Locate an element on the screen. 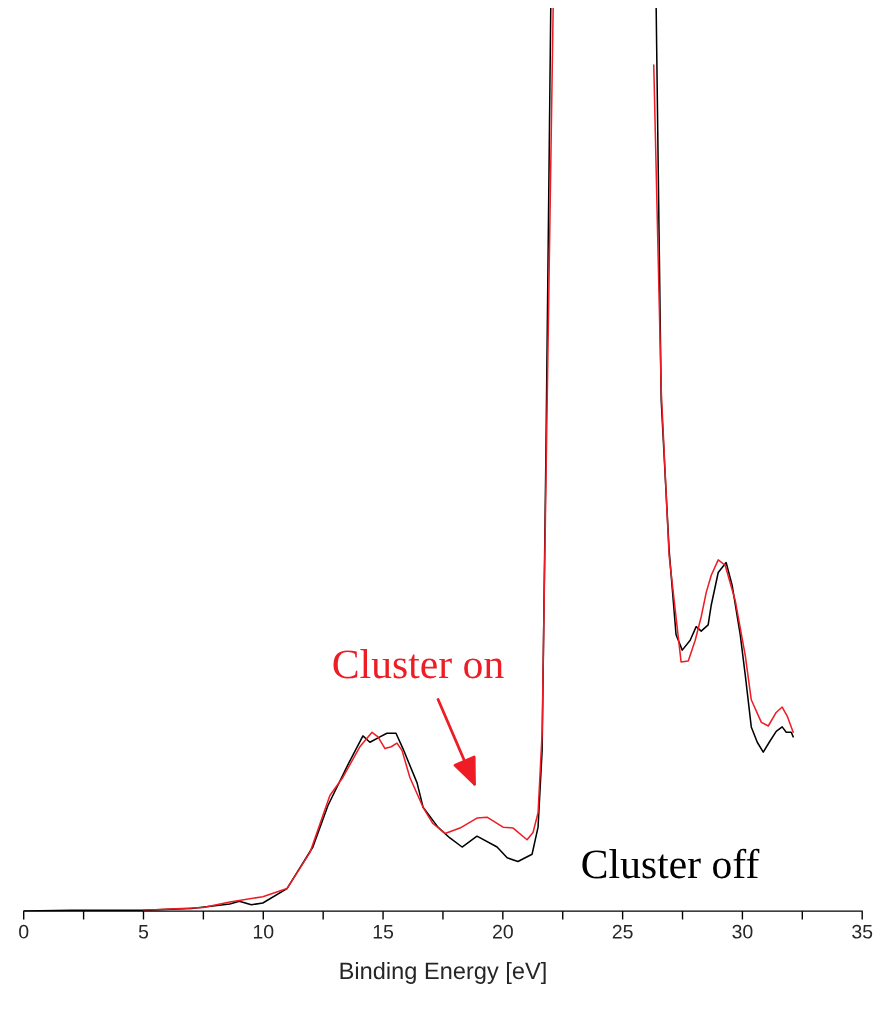 This screenshot has width=878, height=1009. x-tick-label: 20 is located at coordinates (503, 931).